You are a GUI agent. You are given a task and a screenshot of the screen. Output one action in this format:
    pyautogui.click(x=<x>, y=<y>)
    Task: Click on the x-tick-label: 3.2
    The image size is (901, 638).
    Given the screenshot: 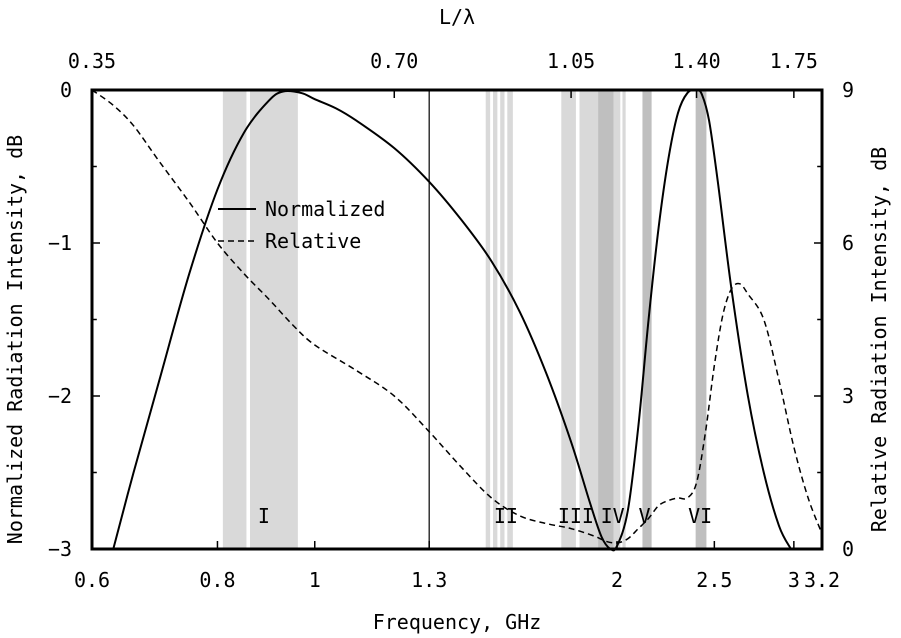 What is the action you would take?
    pyautogui.click(x=822, y=580)
    